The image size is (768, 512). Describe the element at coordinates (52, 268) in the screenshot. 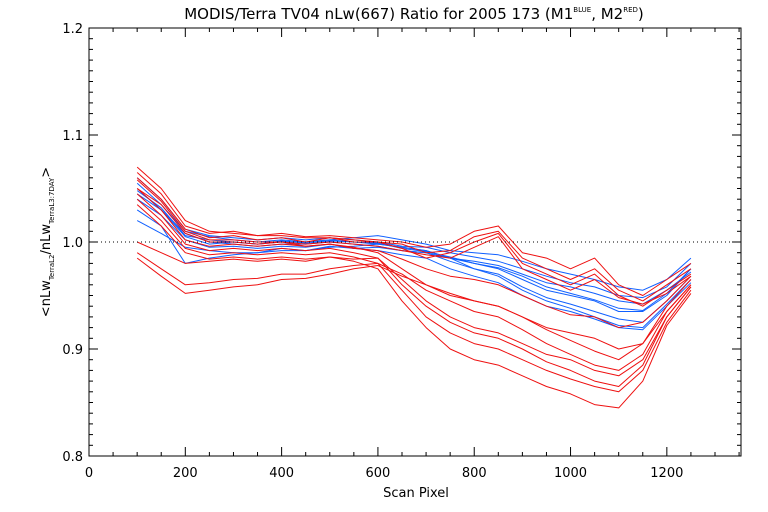

I see `y-axis-label-sub1: TerraL2` at that location.